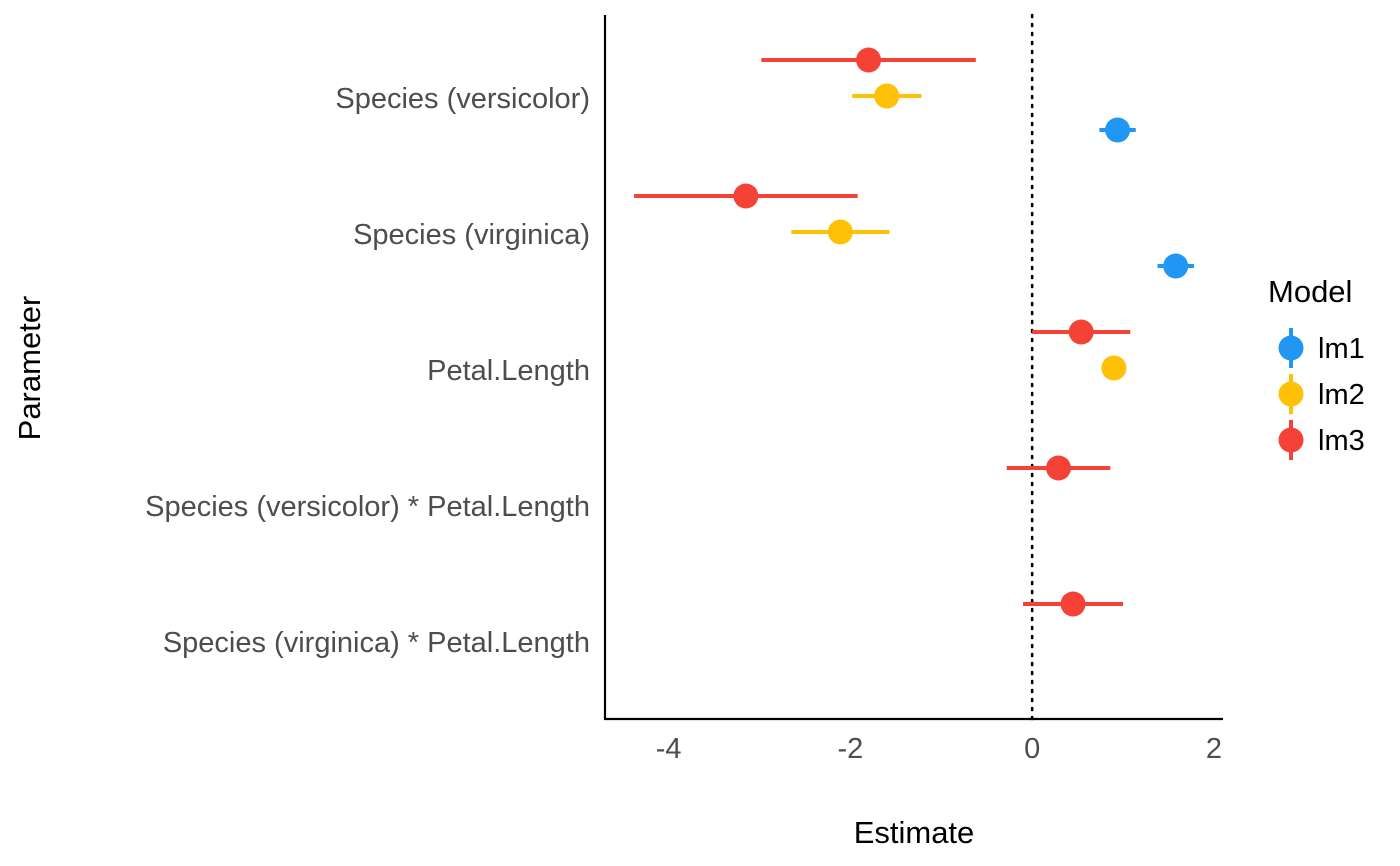 This screenshot has width=1400, height=866. Describe the element at coordinates (471, 235) in the screenshot. I see `y-tick-label: Species (virginica)` at that location.